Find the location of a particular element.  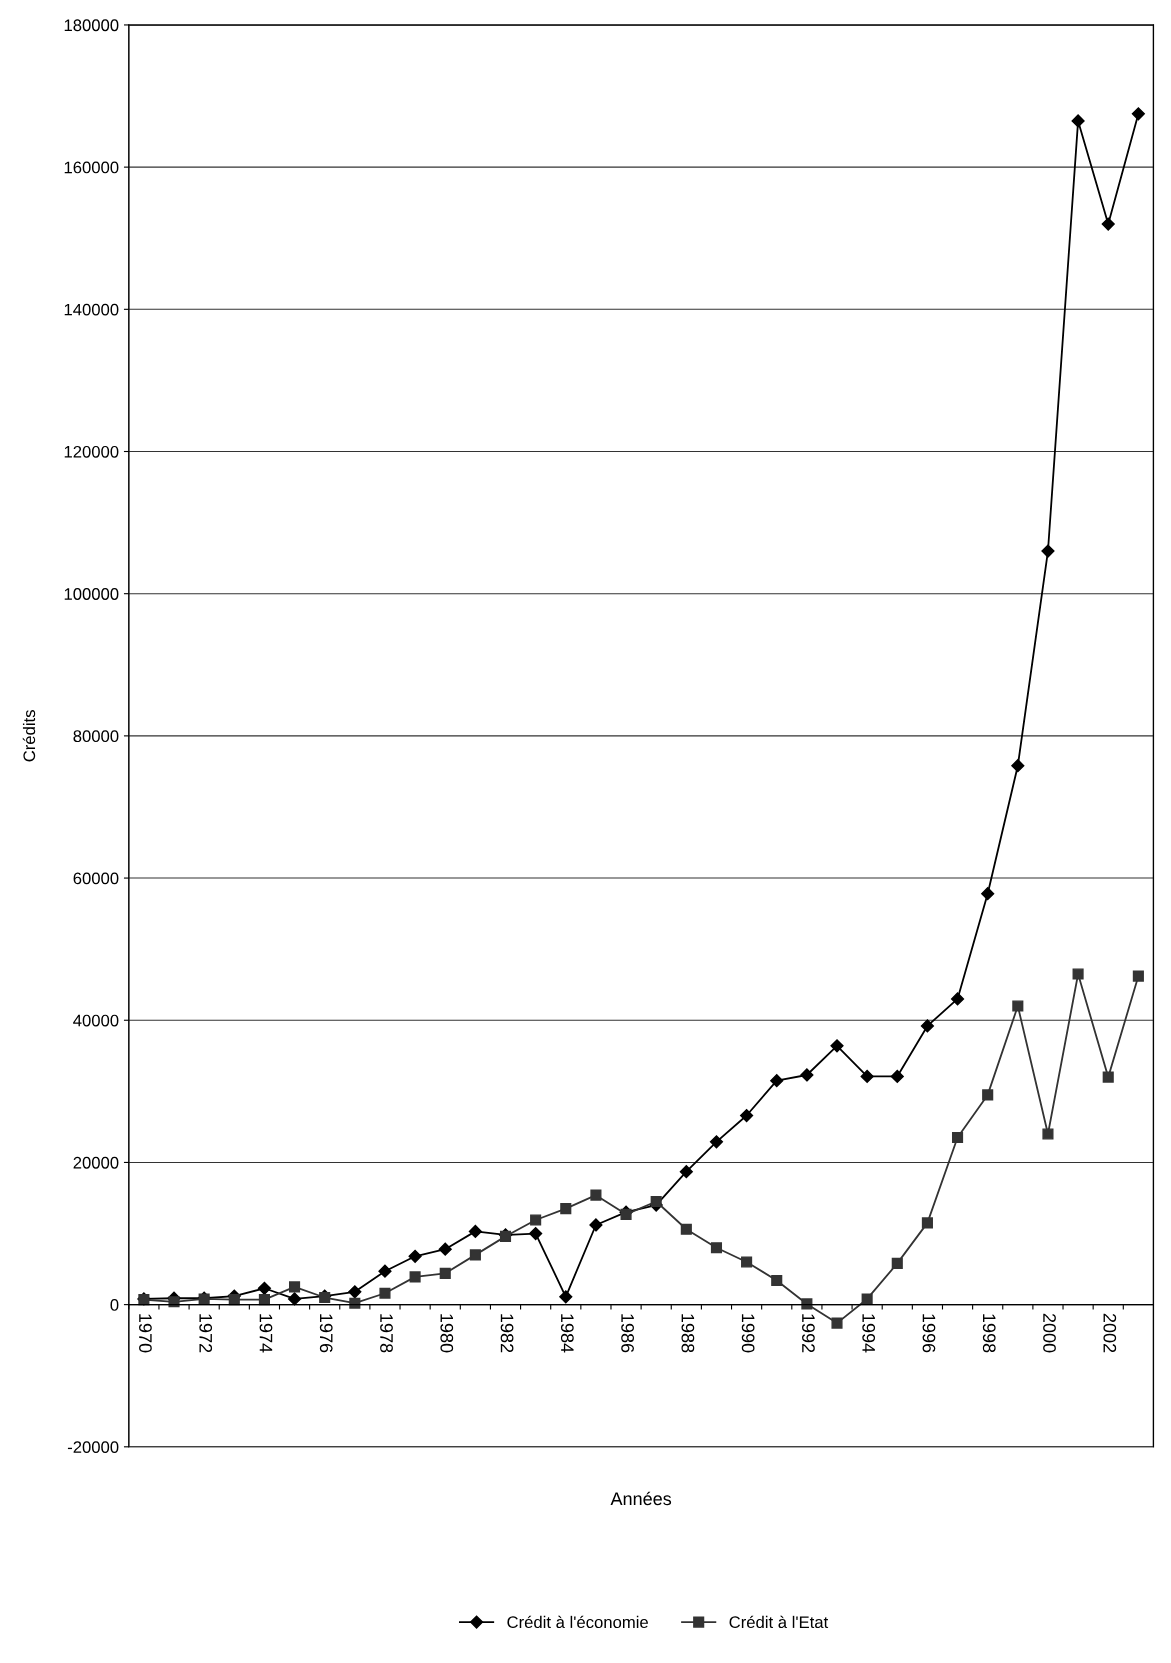

x-tick-label: 1994 is located at coordinates (869, 1333).